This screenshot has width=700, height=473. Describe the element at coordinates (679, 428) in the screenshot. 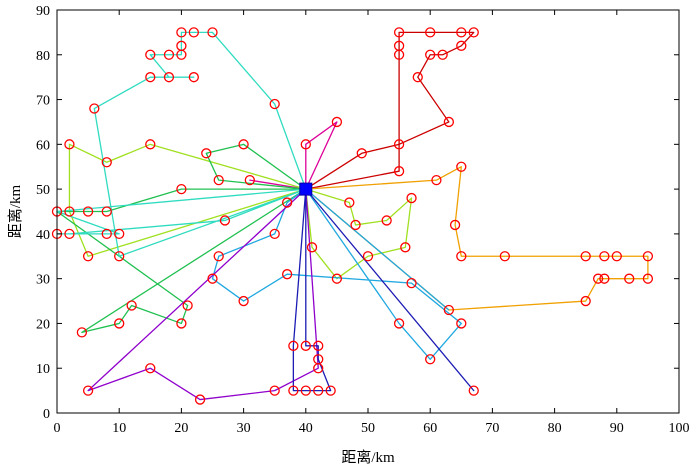

I see `x-tick-label: 100` at that location.